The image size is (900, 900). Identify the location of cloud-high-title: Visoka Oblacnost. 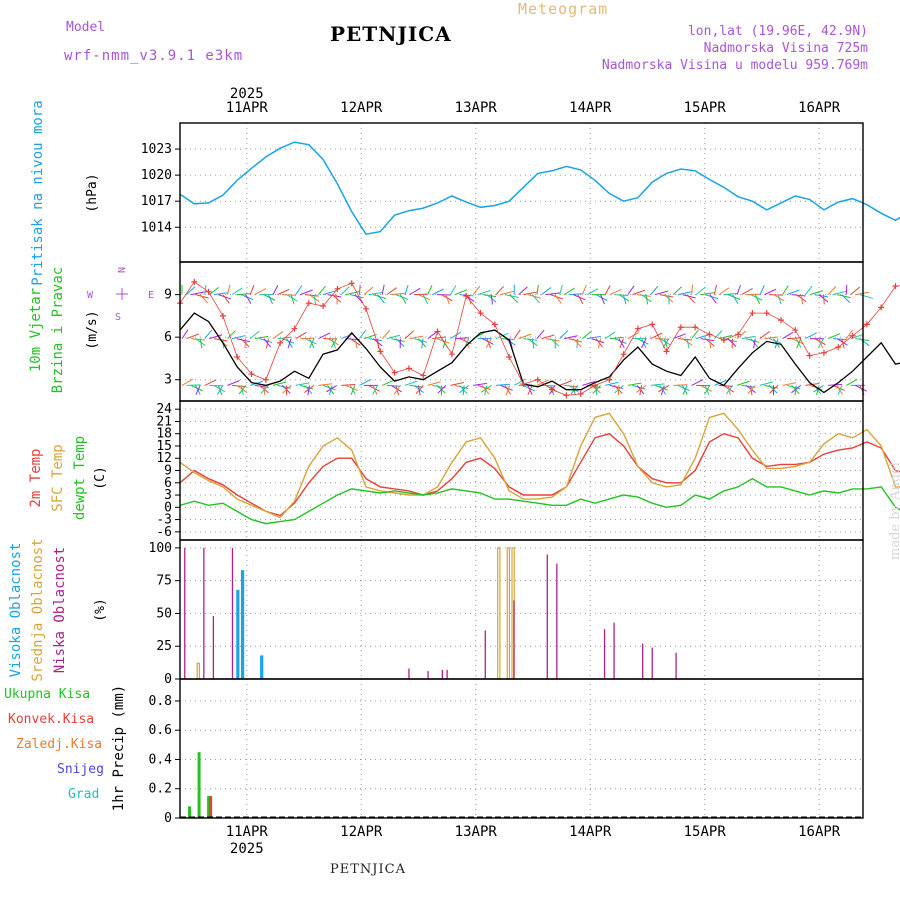
(16, 610).